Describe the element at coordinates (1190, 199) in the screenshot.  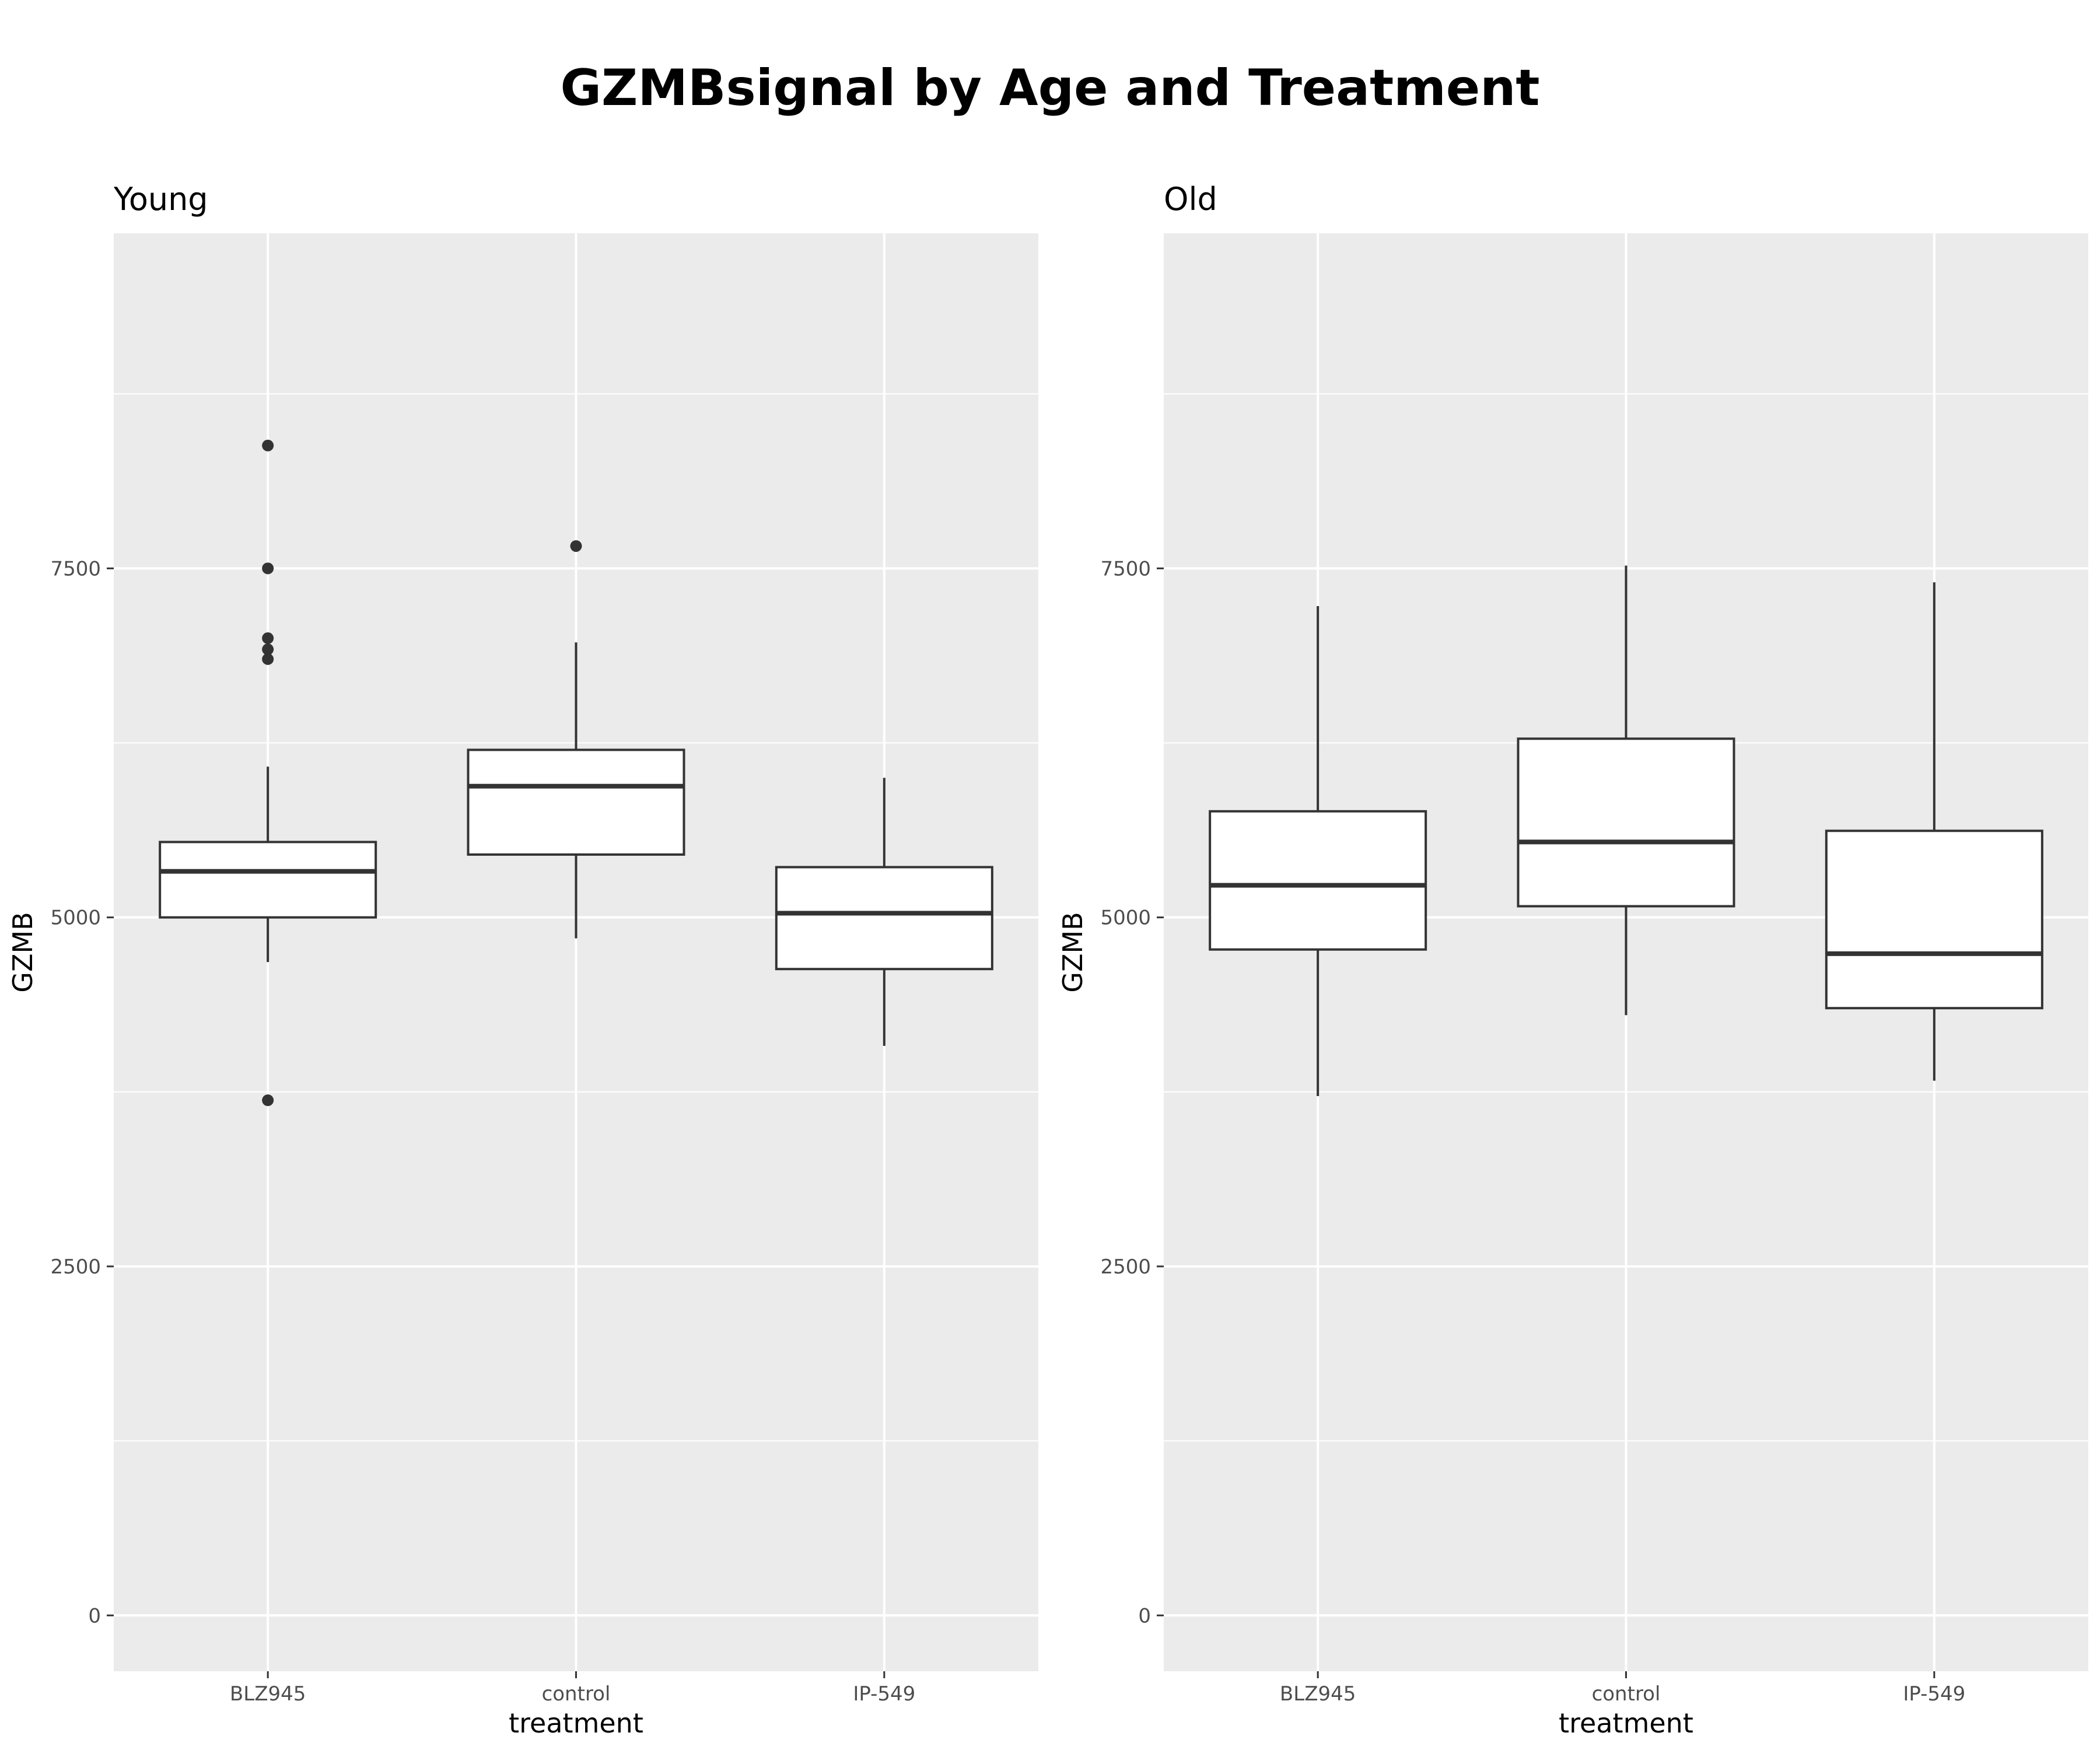
I see `facet-label-old: Old` at that location.